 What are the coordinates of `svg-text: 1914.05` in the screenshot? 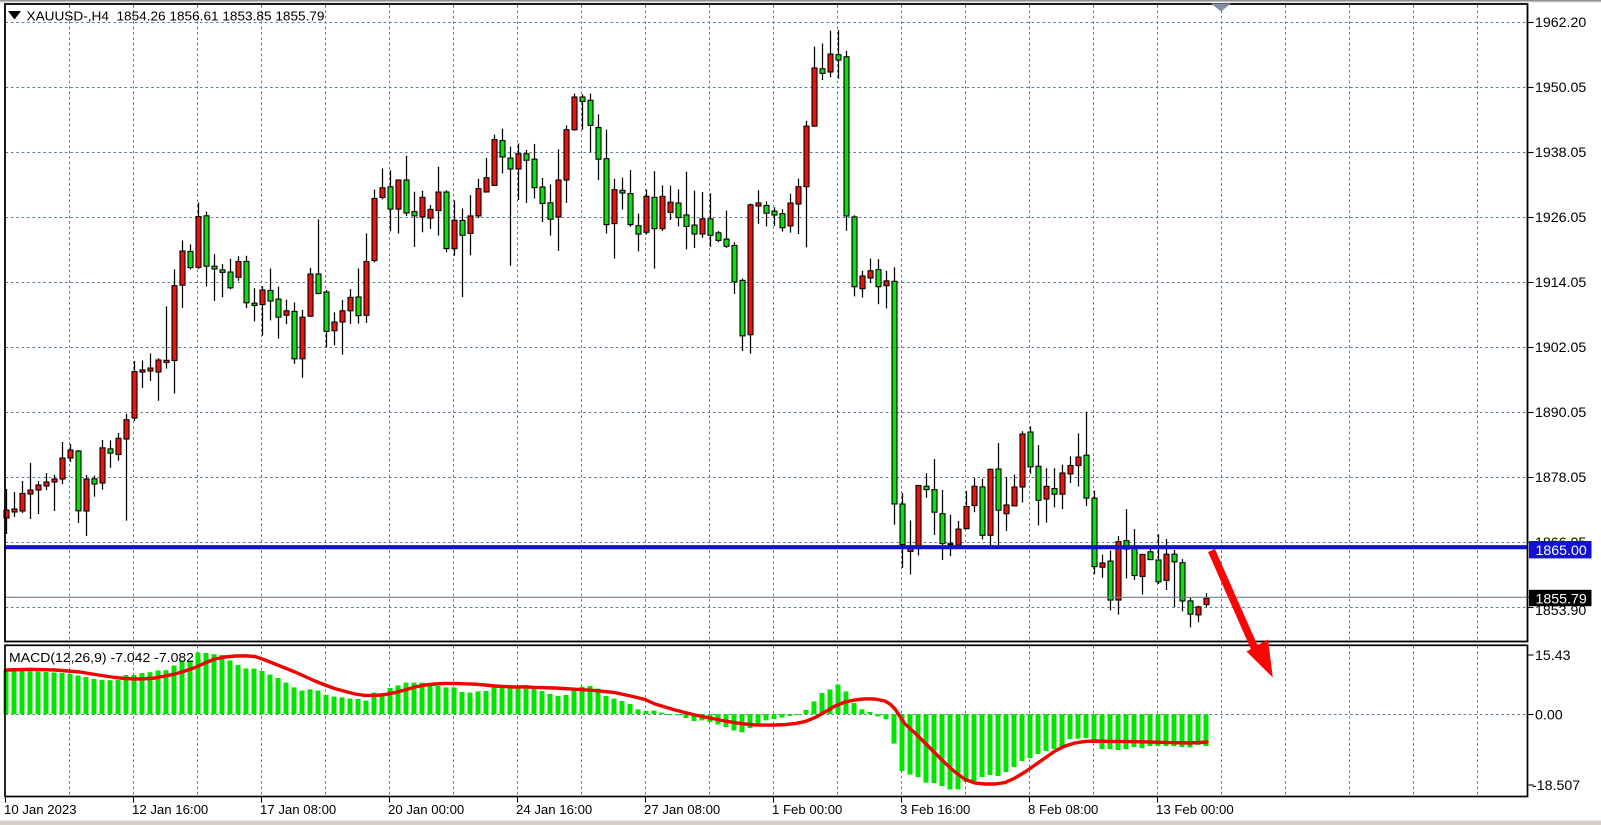 It's located at (1560, 283).